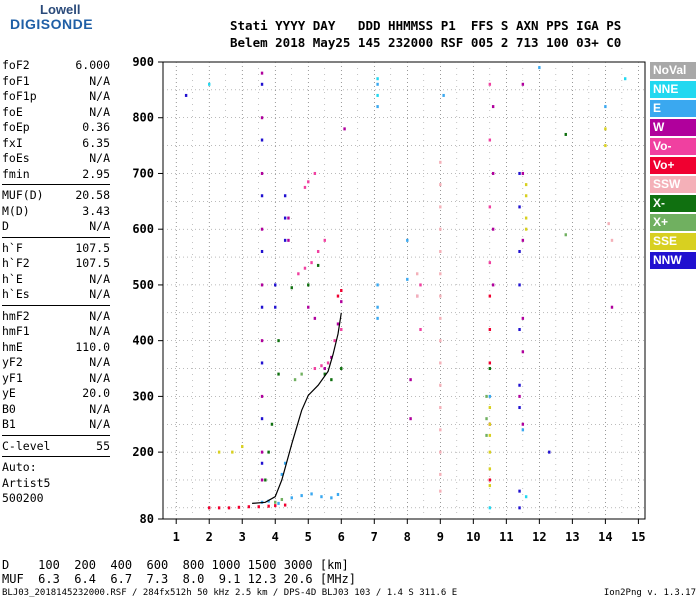 The height and width of the screenshot is (600, 700). I want to click on param-row: hmF1 N/A, so click(56, 332).